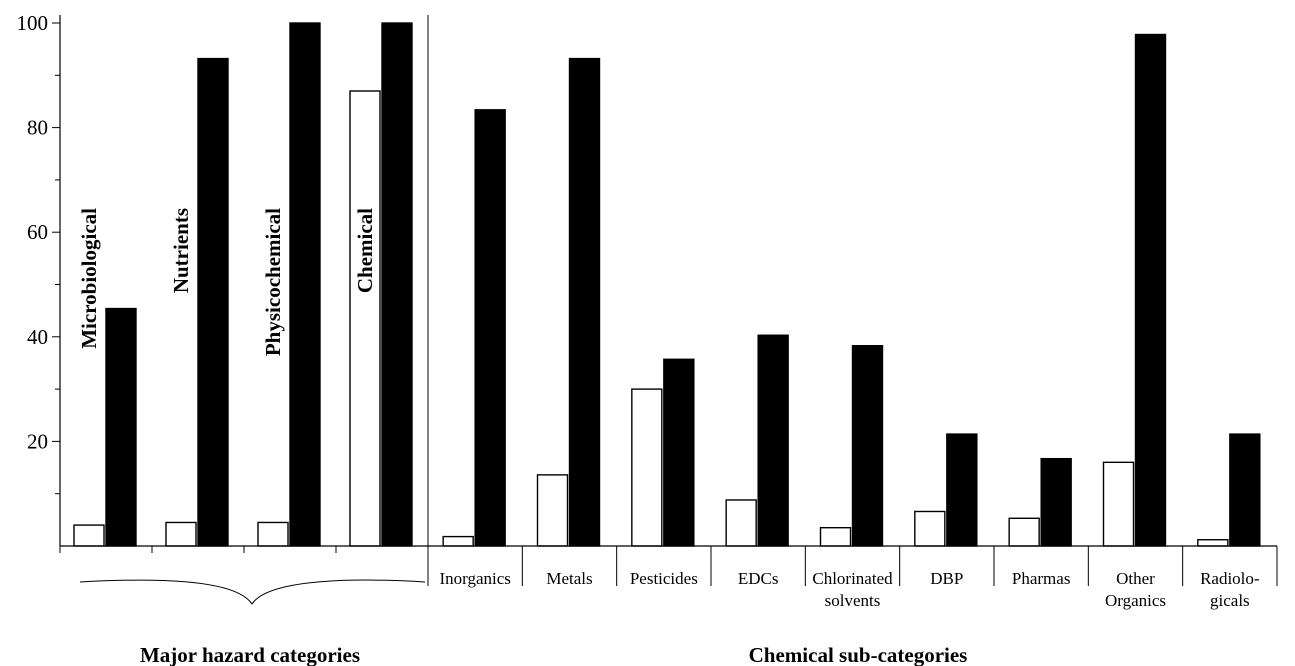 Image resolution: width=1295 pixels, height=666 pixels. Describe the element at coordinates (458, 541) in the screenshot. I see `bar-inorganics-s1` at that location.